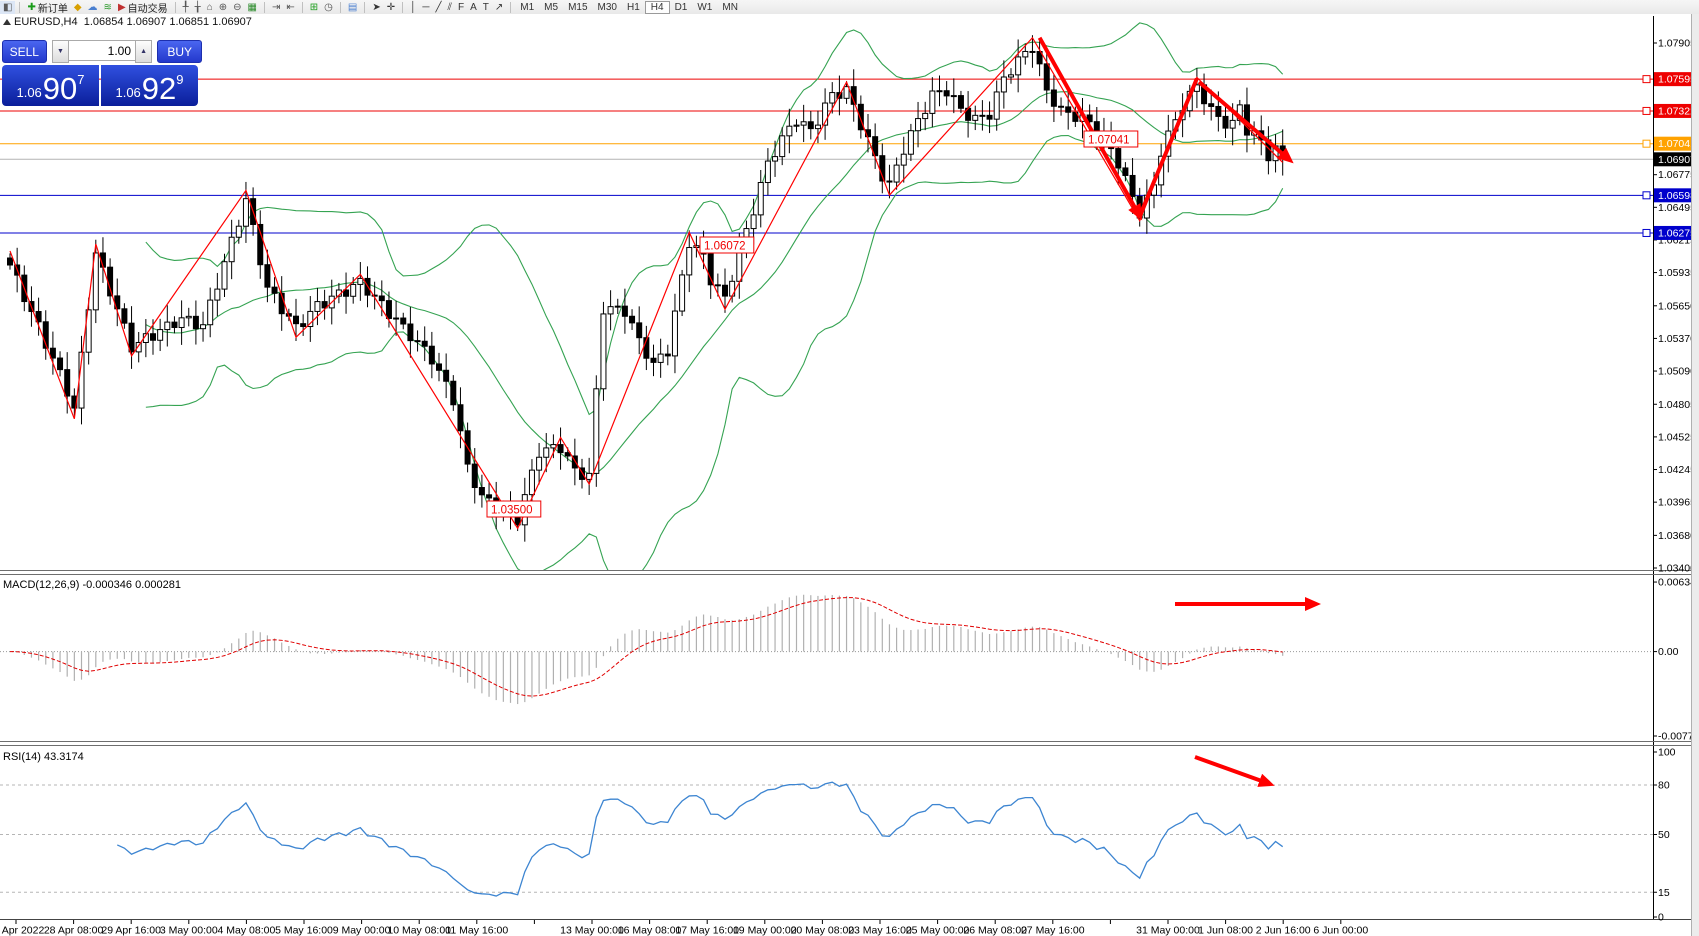 The image size is (1699, 936). Describe the element at coordinates (47, 8) in the screenshot. I see `new-order-button: ✚ 新订单` at that location.